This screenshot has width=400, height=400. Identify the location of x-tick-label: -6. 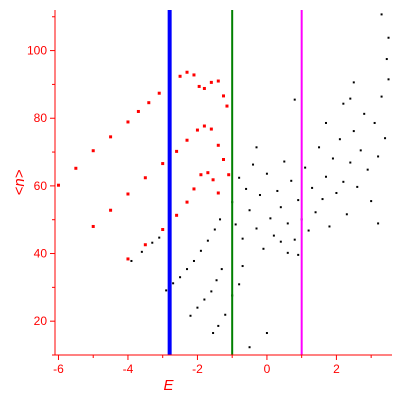
(58, 369).